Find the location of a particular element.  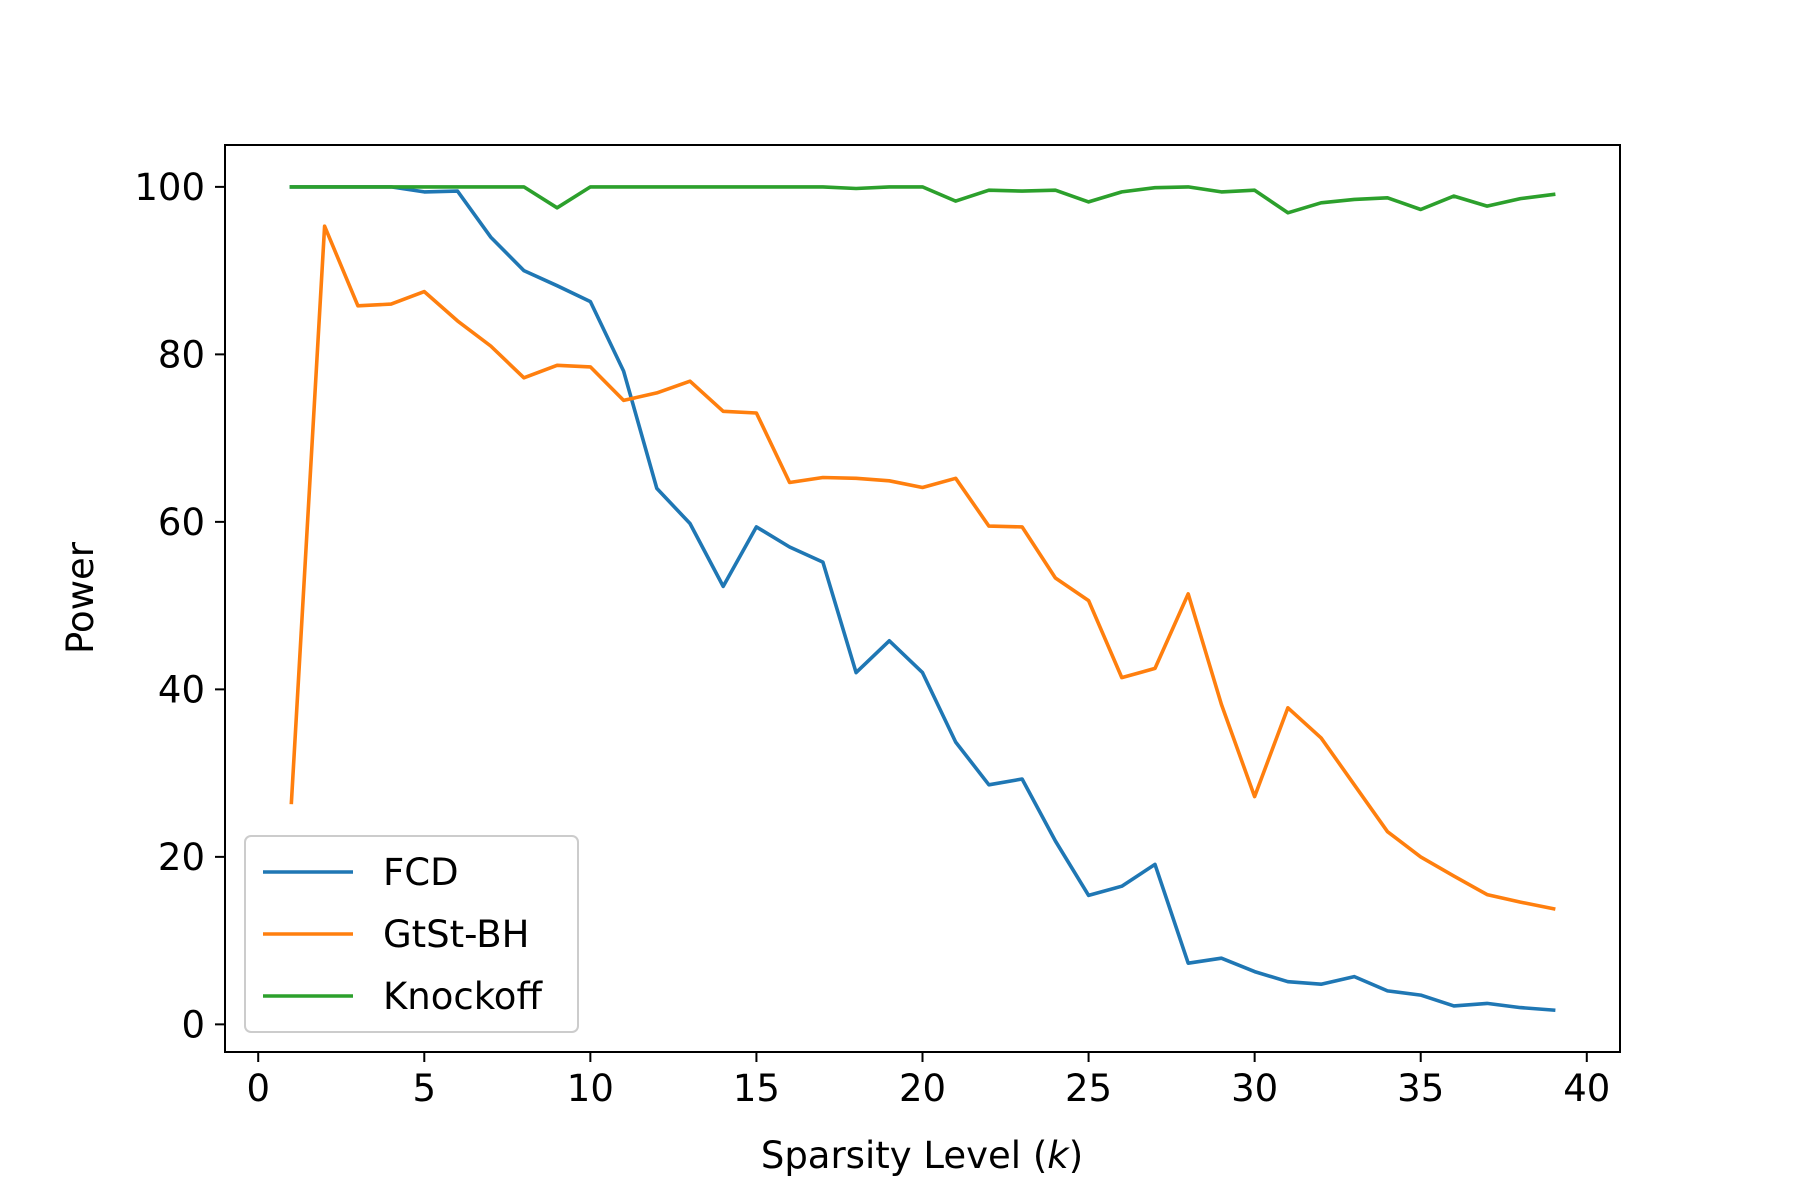

y-tick-label: 0 is located at coordinates (193, 1024).